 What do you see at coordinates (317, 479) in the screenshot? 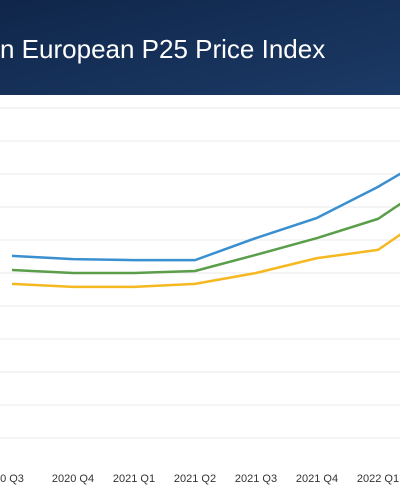
I see `x-tick-label: 2021 Q4` at bounding box center [317, 479].